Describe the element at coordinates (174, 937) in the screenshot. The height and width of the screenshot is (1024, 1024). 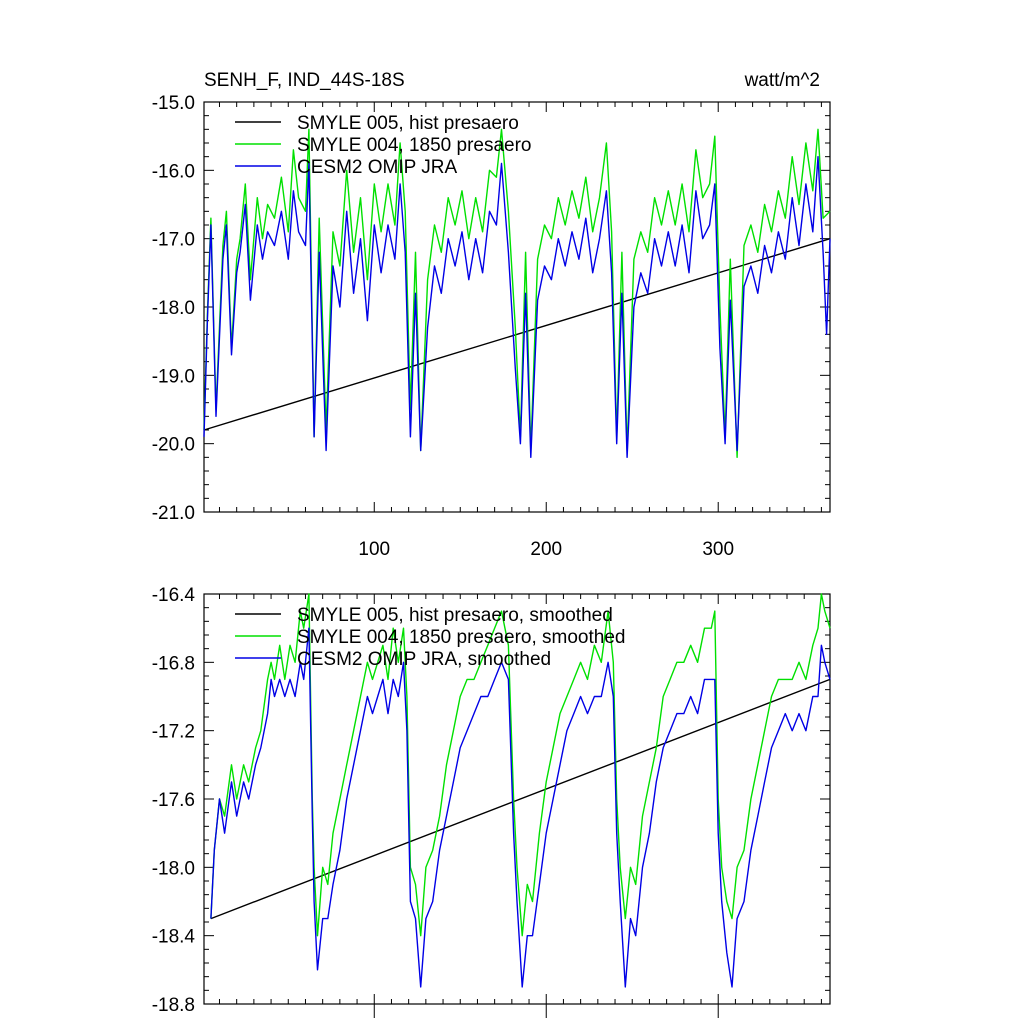
I see `y-tick-label: -18.4` at that location.